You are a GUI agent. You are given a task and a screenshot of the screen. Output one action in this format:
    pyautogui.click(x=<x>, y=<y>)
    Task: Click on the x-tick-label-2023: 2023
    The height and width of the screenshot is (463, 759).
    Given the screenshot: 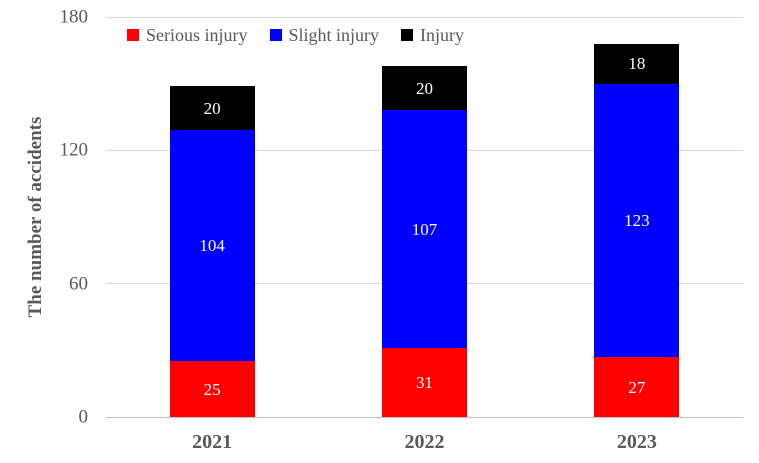 What is the action you would take?
    pyautogui.click(x=636, y=442)
    